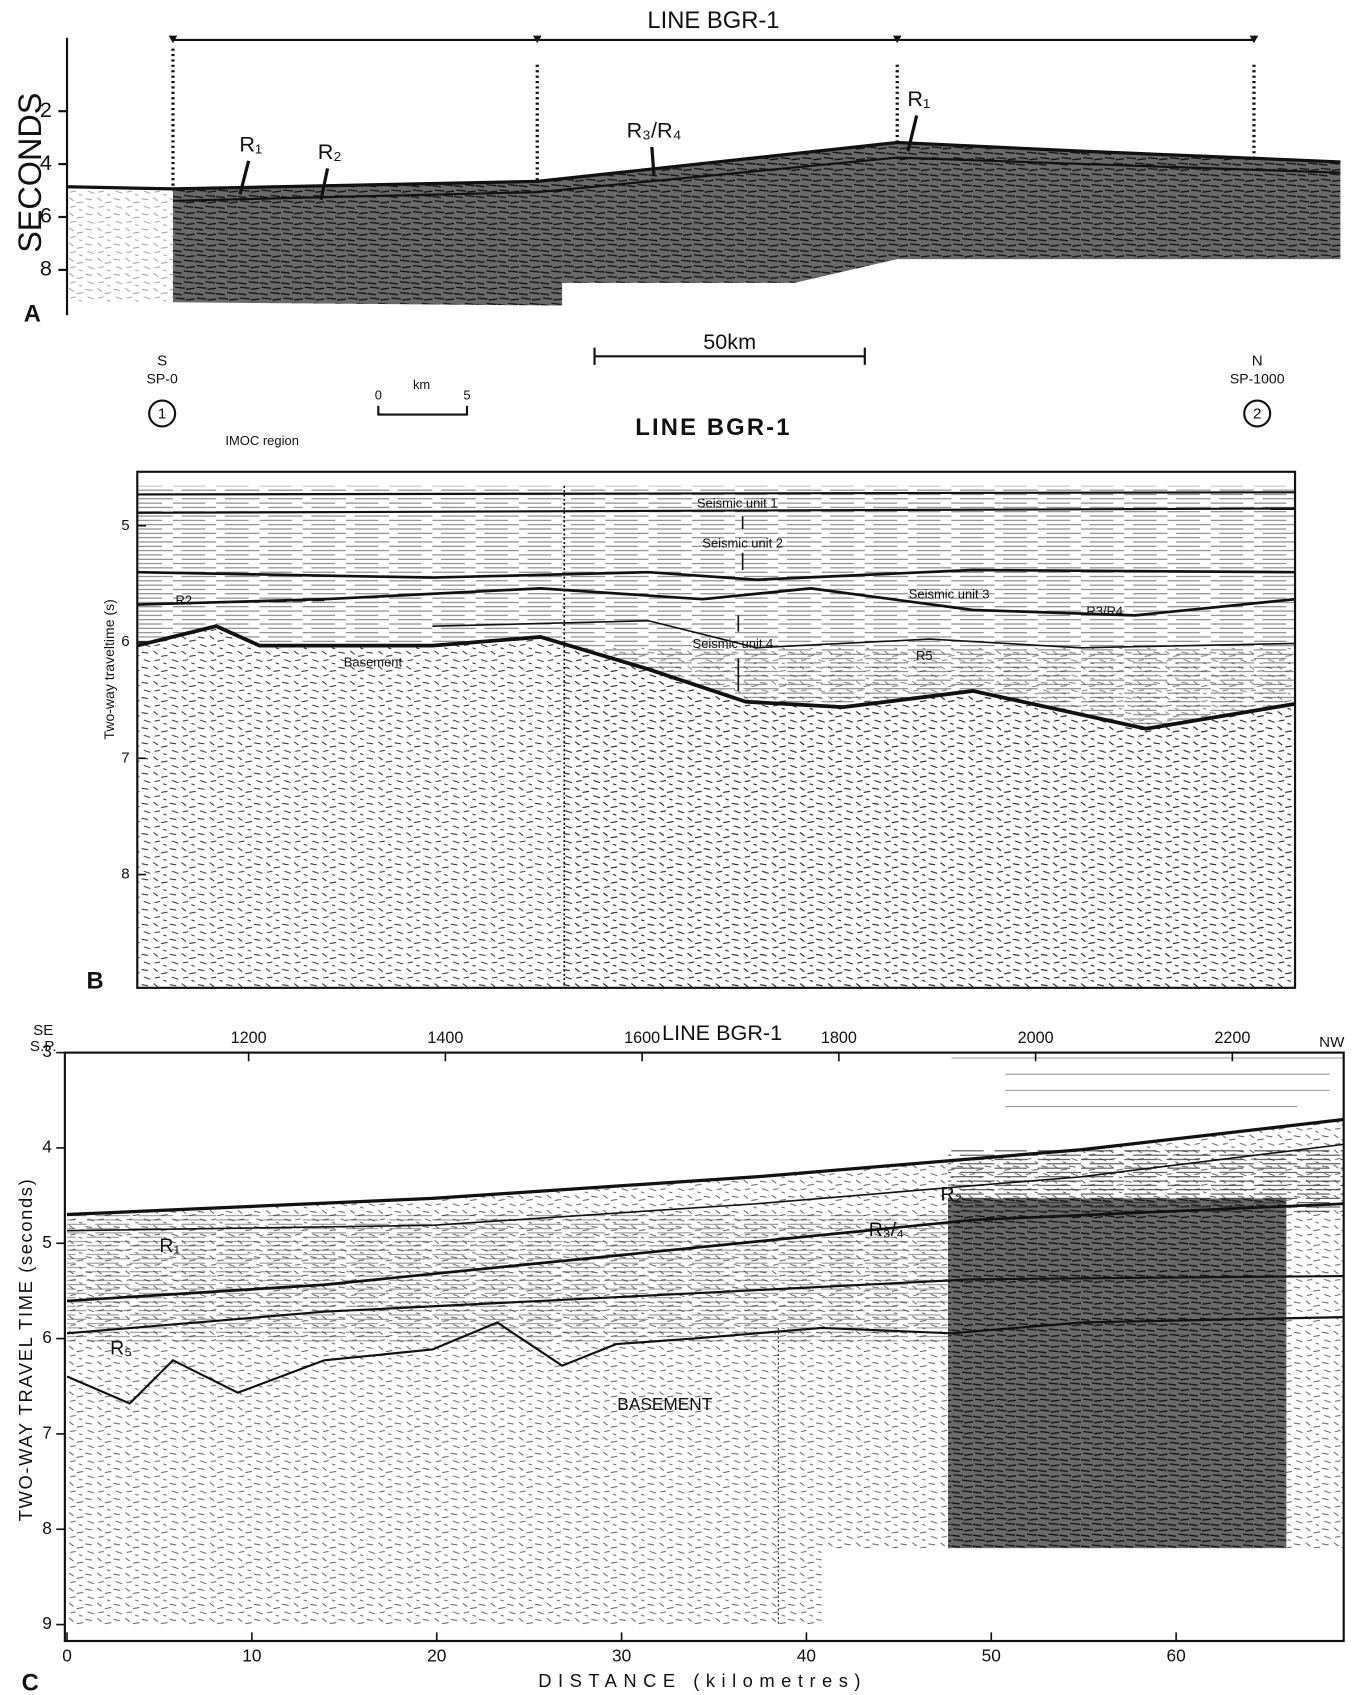 The height and width of the screenshot is (1695, 1362). What do you see at coordinates (109, 669) in the screenshot?
I see `y-axis-label: Two-way traveltime (s)` at bounding box center [109, 669].